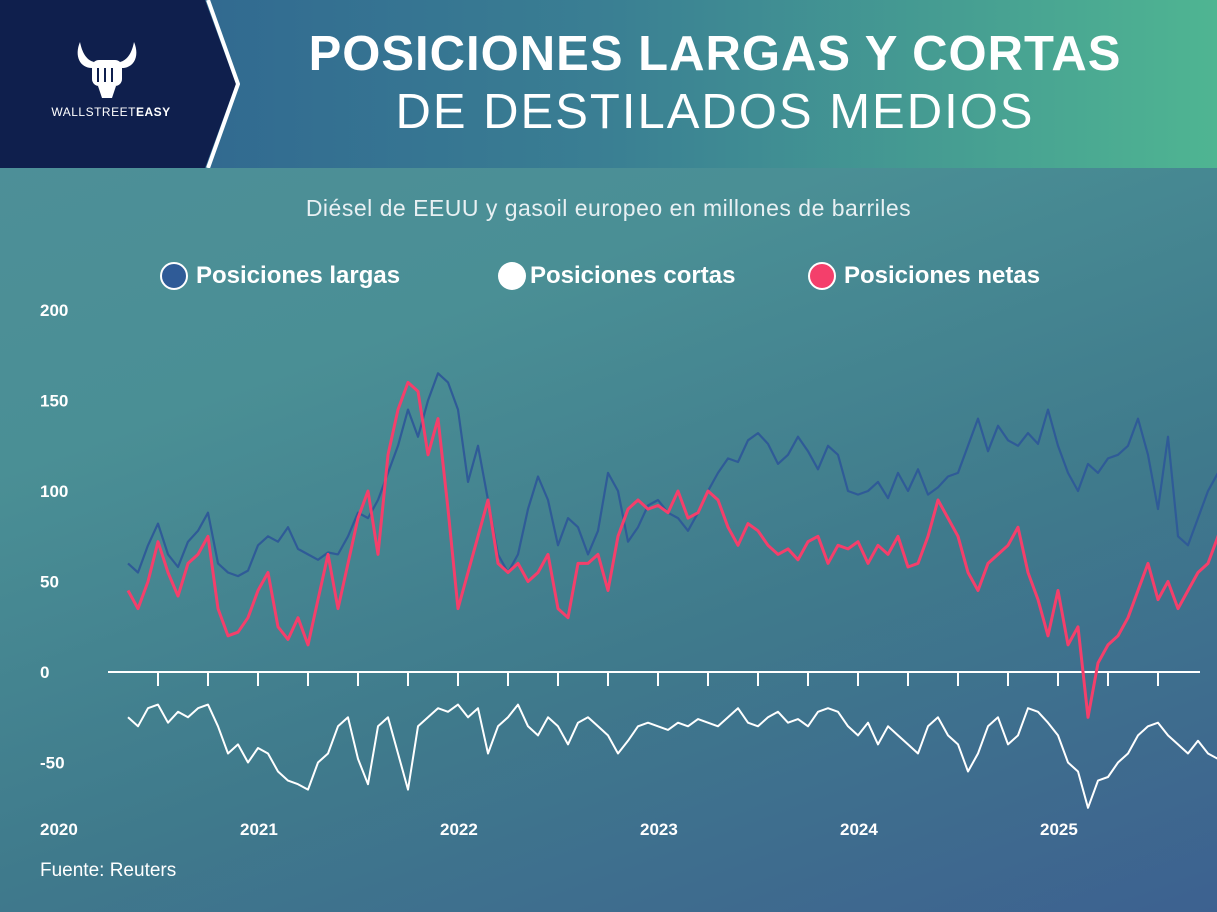 The height and width of the screenshot is (912, 1217). What do you see at coordinates (153, 112) in the screenshot?
I see `logo-text-bold: EASY` at bounding box center [153, 112].